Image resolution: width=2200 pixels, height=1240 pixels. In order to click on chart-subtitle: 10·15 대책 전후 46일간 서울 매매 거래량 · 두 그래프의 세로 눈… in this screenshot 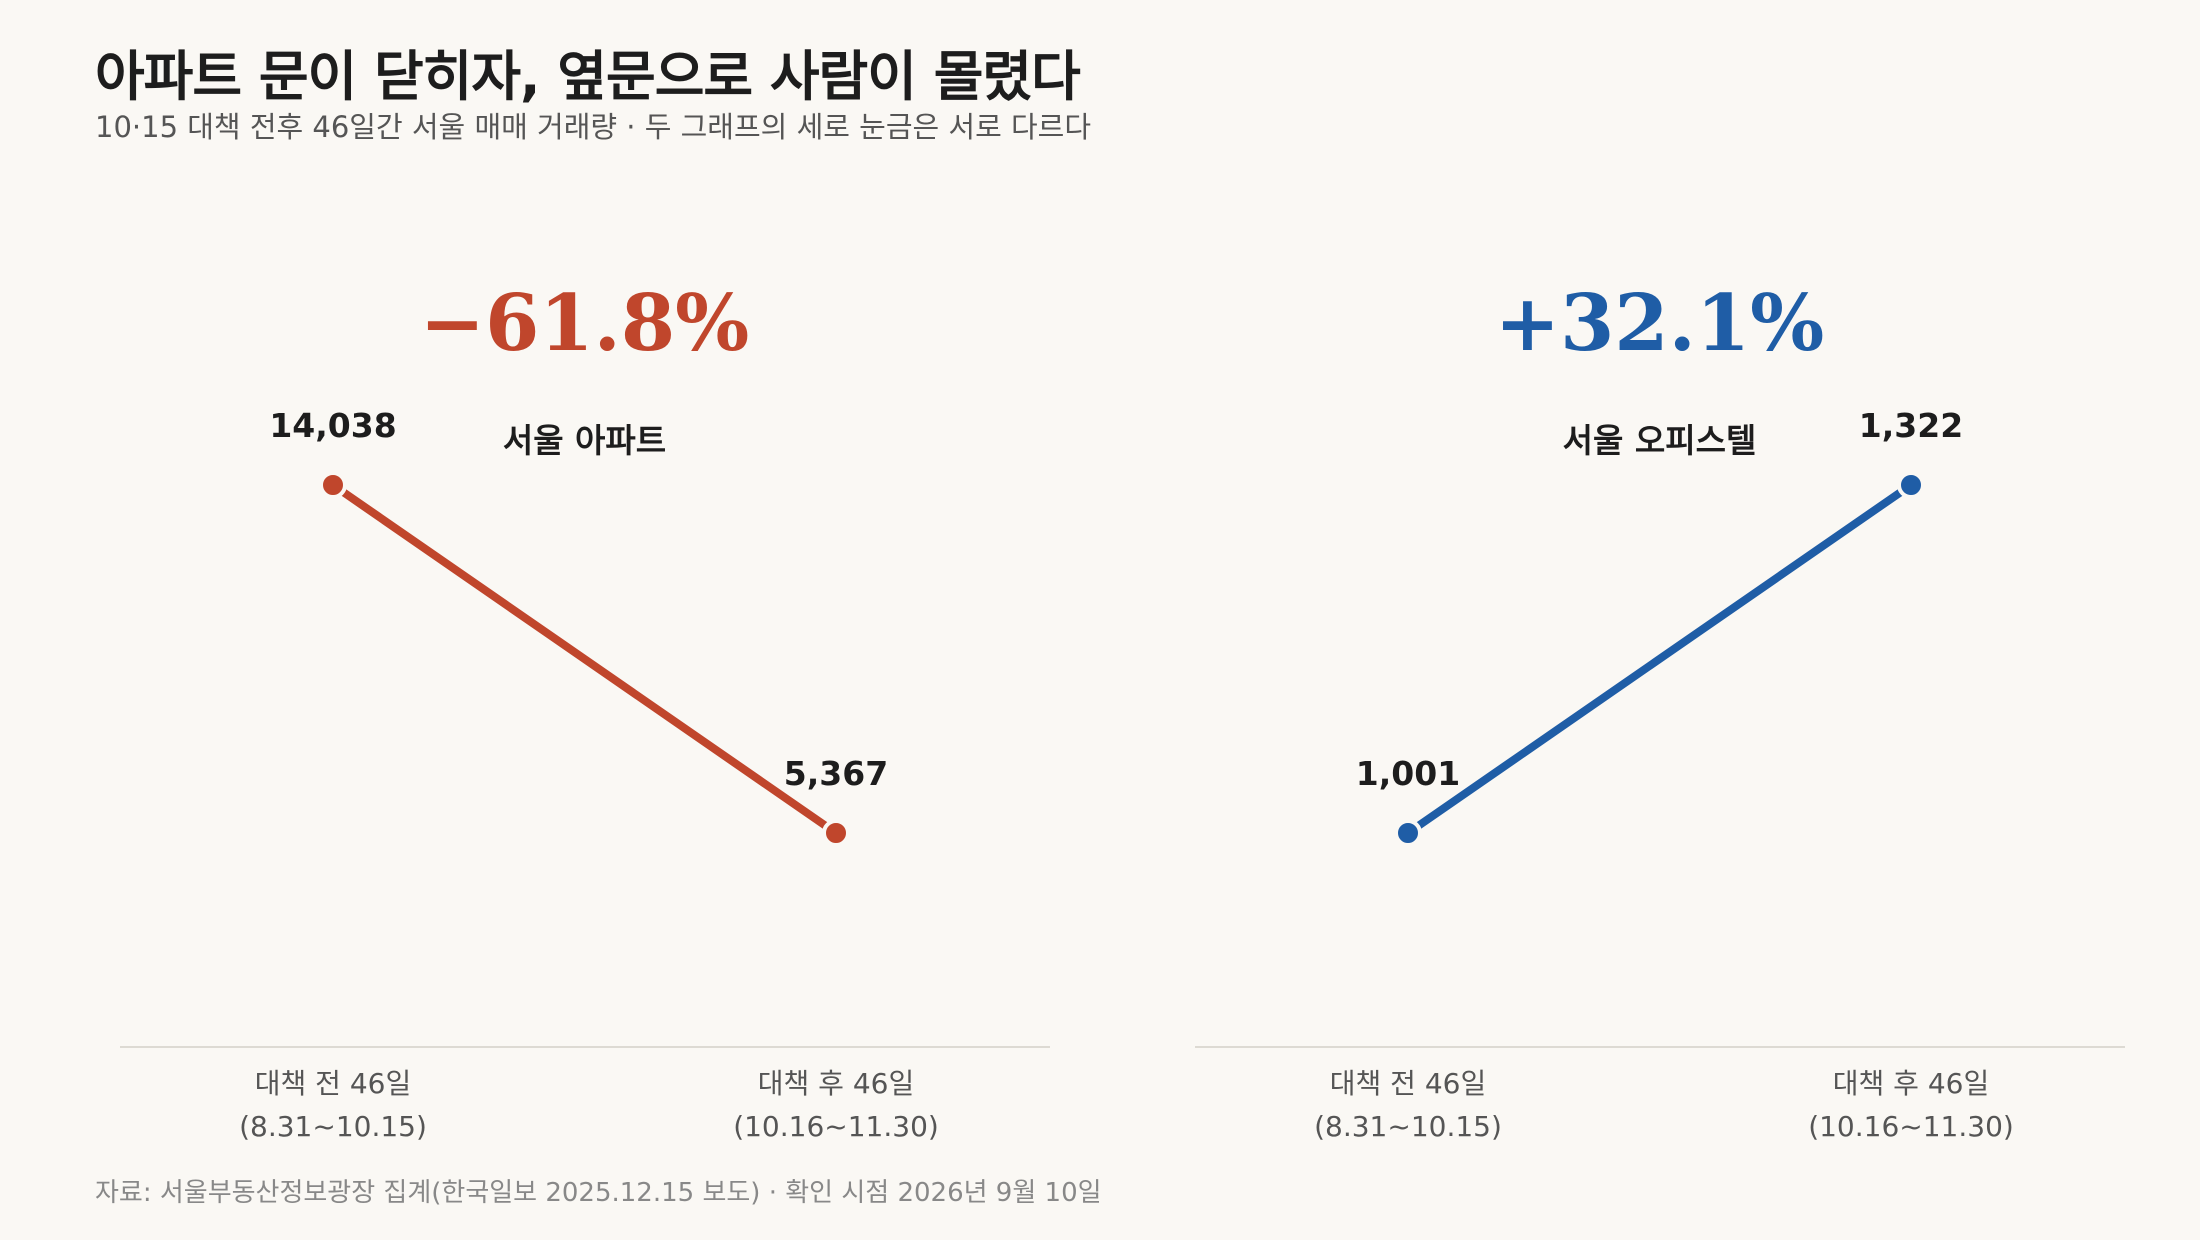, I will do `click(593, 127)`.